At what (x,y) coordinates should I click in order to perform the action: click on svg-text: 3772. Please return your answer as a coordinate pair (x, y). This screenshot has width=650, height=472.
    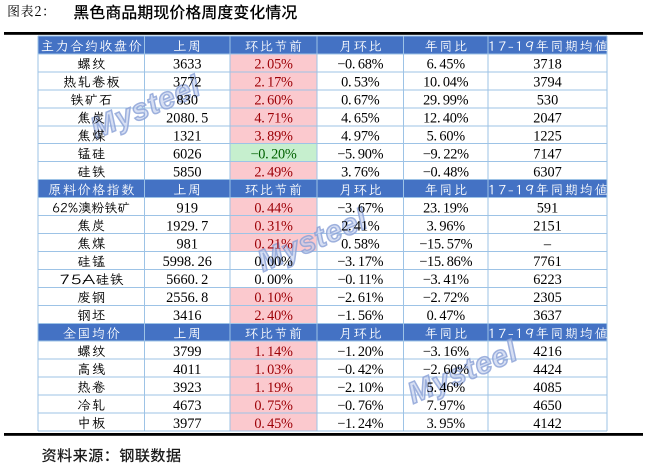
    Looking at the image, I should click on (187, 83).